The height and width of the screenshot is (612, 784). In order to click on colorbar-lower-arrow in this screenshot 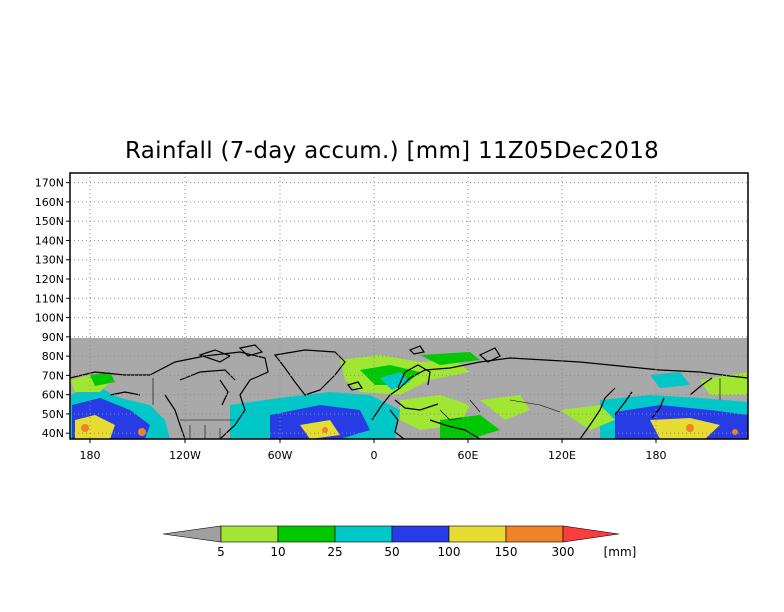, I will do `click(192, 534)`.